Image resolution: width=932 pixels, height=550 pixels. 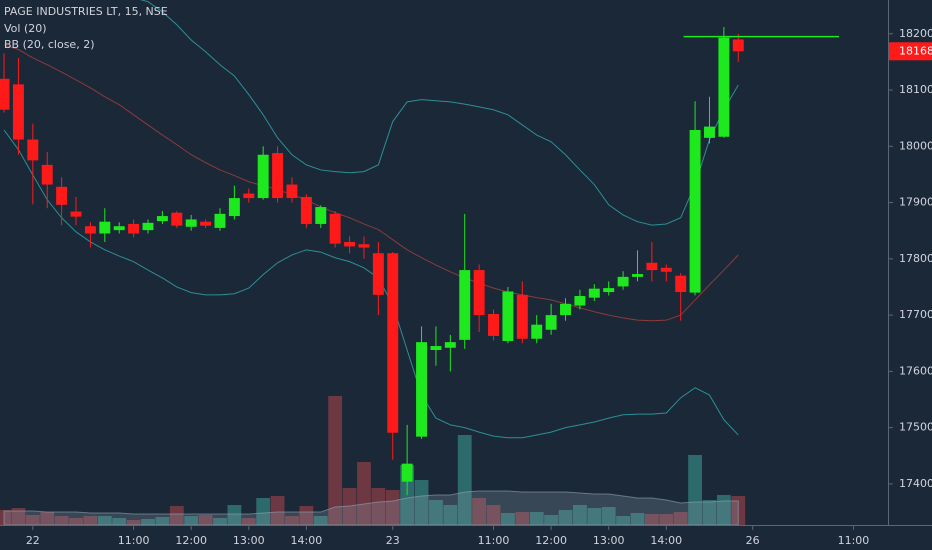 What do you see at coordinates (915, 314) in the screenshot?
I see `y-tick-label: 17700.00` at bounding box center [915, 314].